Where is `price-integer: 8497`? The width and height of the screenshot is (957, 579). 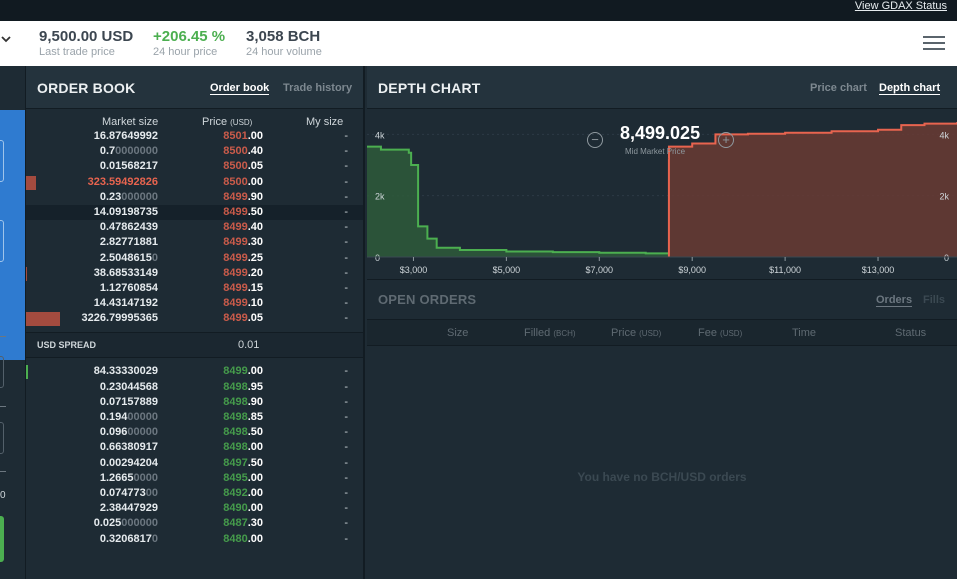 price-integer: 8497 is located at coordinates (235, 462).